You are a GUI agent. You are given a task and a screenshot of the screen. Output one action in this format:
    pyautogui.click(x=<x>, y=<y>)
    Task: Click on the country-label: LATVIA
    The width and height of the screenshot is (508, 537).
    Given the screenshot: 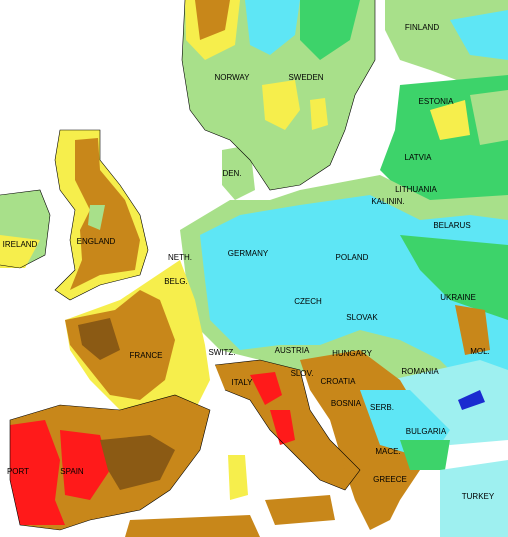 What is the action you would take?
    pyautogui.click(x=419, y=157)
    